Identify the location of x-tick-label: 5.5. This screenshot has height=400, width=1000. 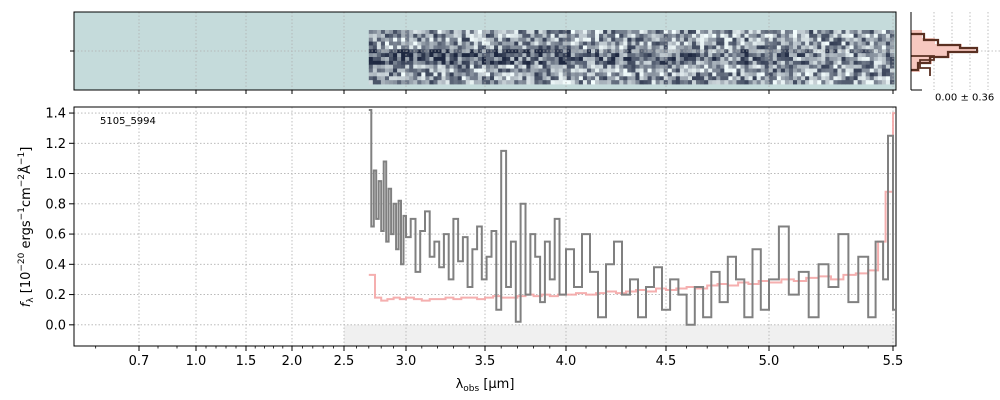
(893, 361).